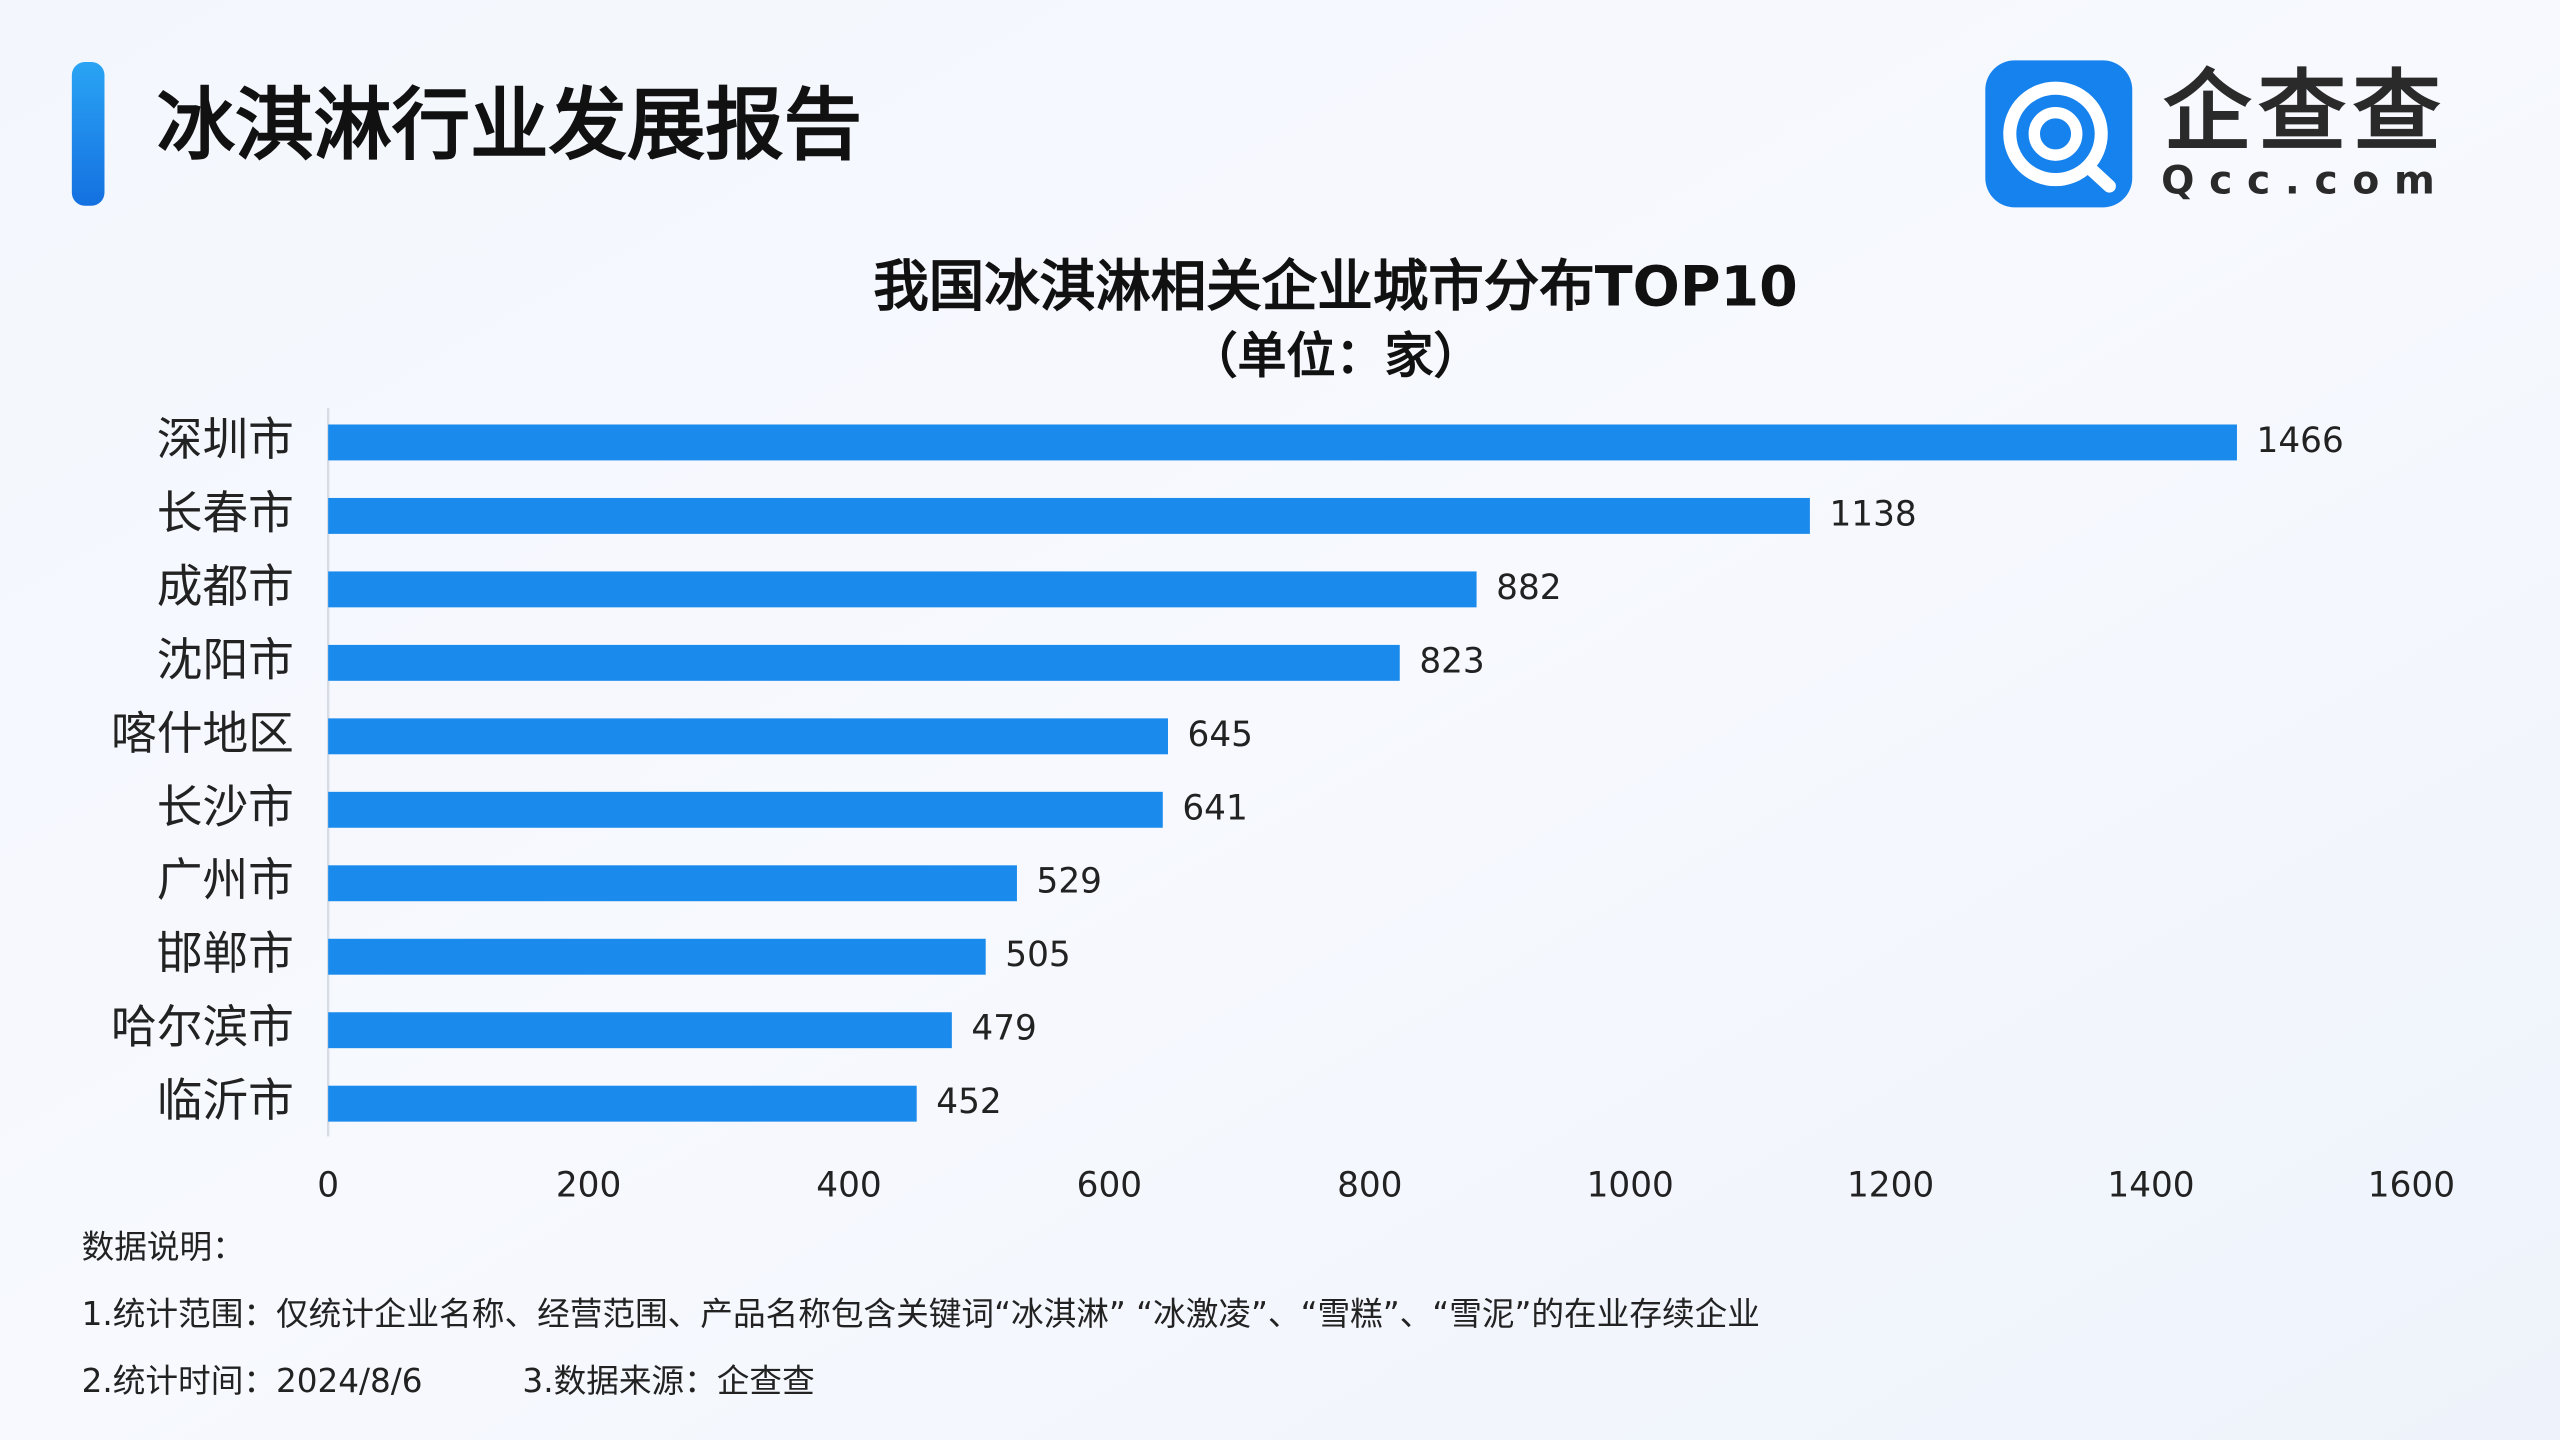 The width and height of the screenshot is (2560, 1440). Describe the element at coordinates (202, 1027) in the screenshot. I see `y-tick-label: 哈尔滨市` at that location.